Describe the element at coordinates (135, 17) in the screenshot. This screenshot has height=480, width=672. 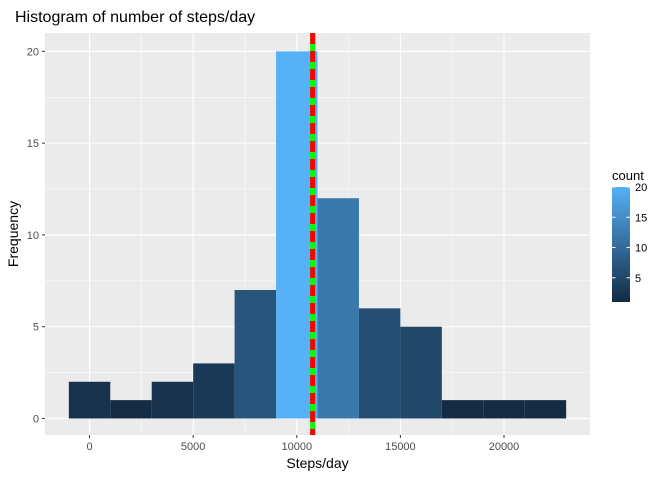
I see `chart-title: Histogram of number of steps/day` at that location.